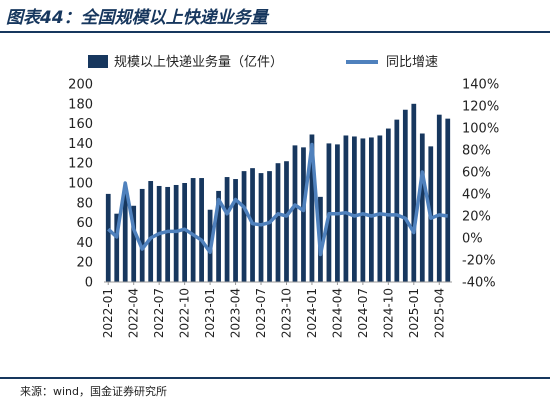 The height and width of the screenshot is (404, 550). What do you see at coordinates (337, 313) in the screenshot?
I see `x-tick-label: 2024-04` at bounding box center [337, 313].